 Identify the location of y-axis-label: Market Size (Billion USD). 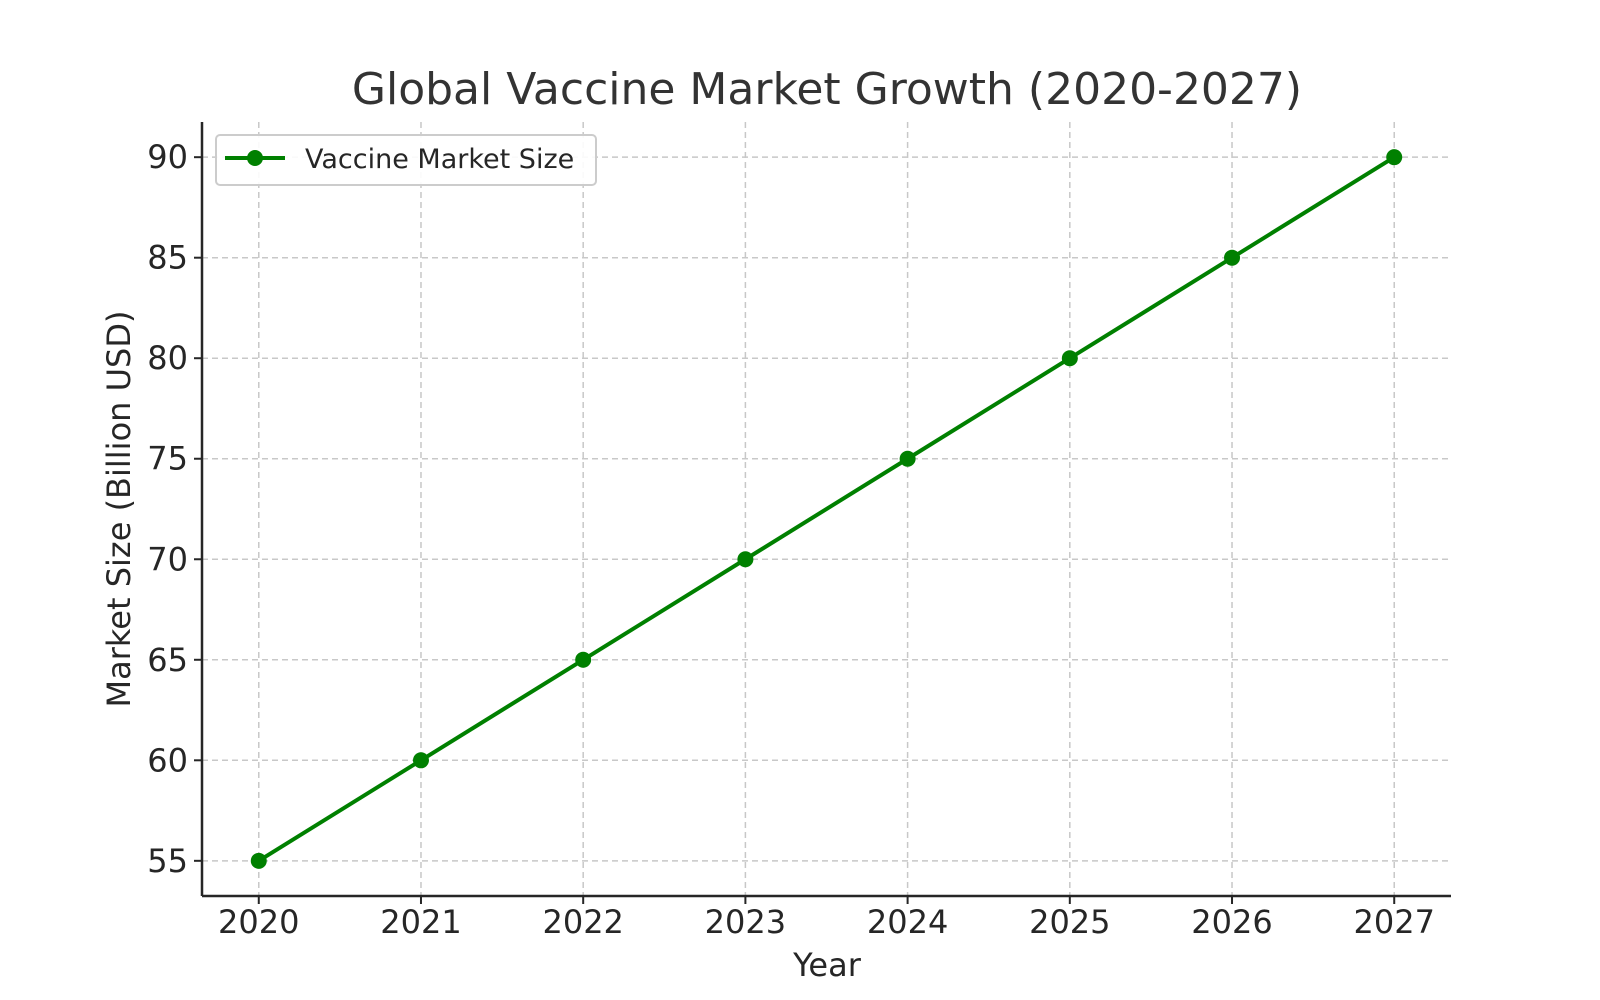
(119, 509).